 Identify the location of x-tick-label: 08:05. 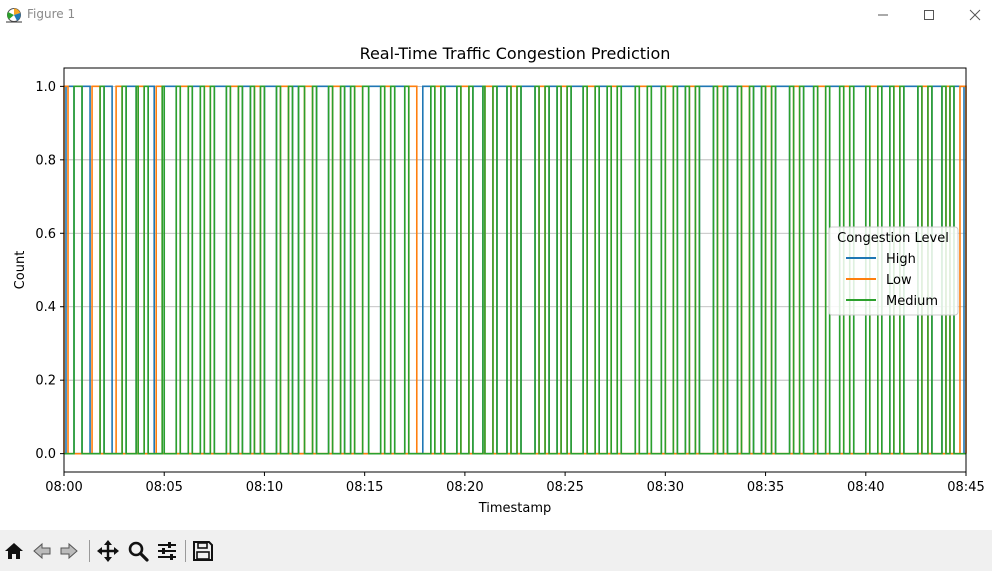
(163, 487).